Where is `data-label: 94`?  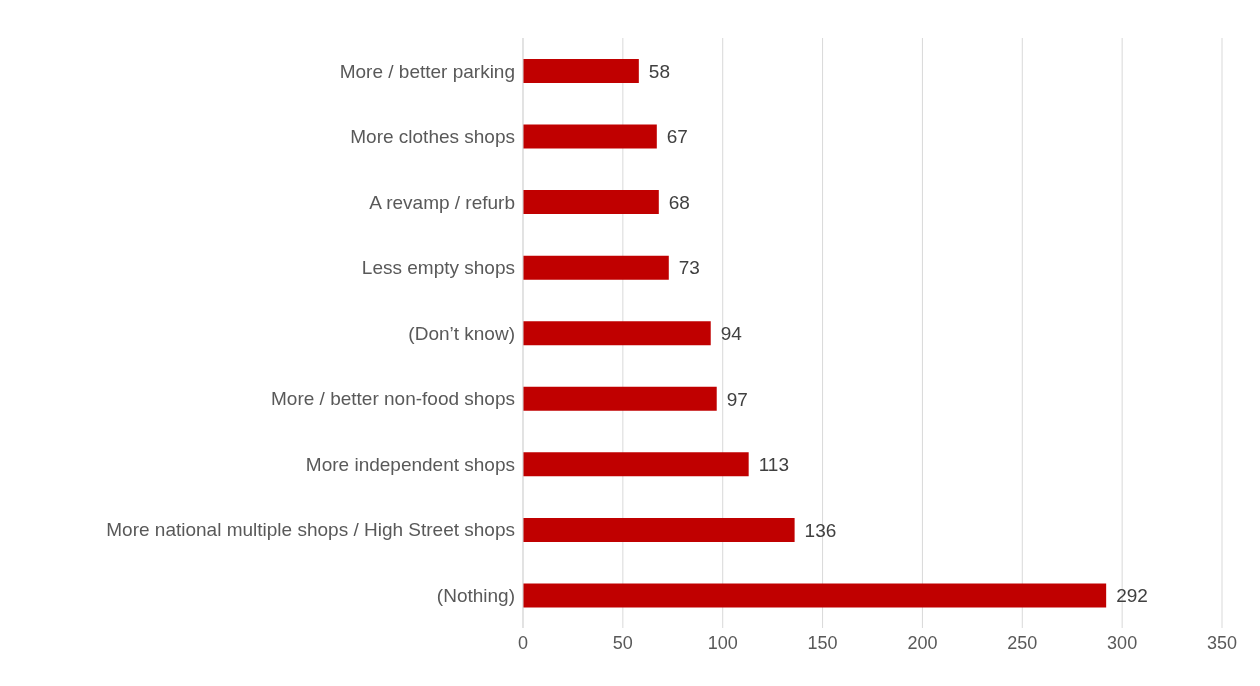
data-label: 94 is located at coordinates (731, 333).